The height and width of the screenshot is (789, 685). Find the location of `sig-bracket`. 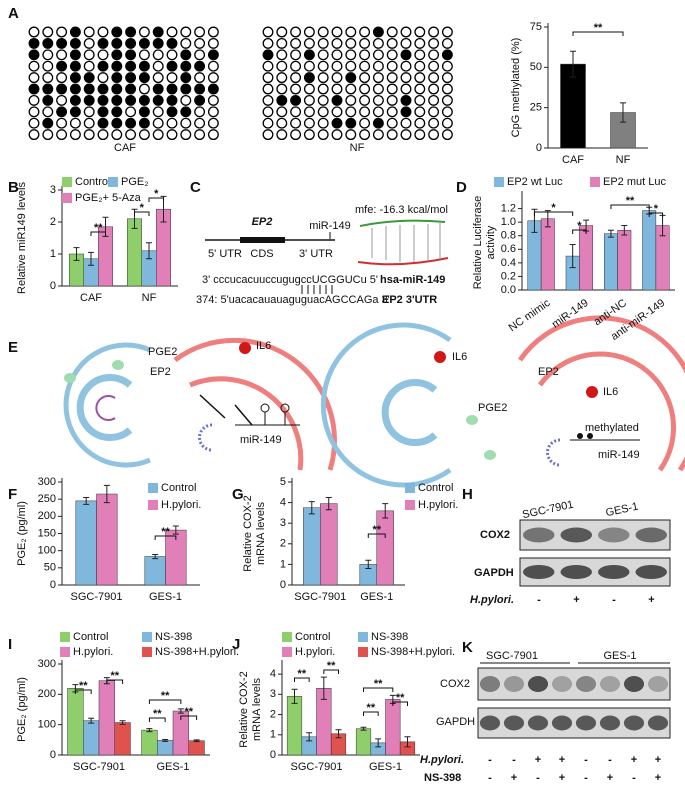

sig-bracket is located at coordinates (165, 701).